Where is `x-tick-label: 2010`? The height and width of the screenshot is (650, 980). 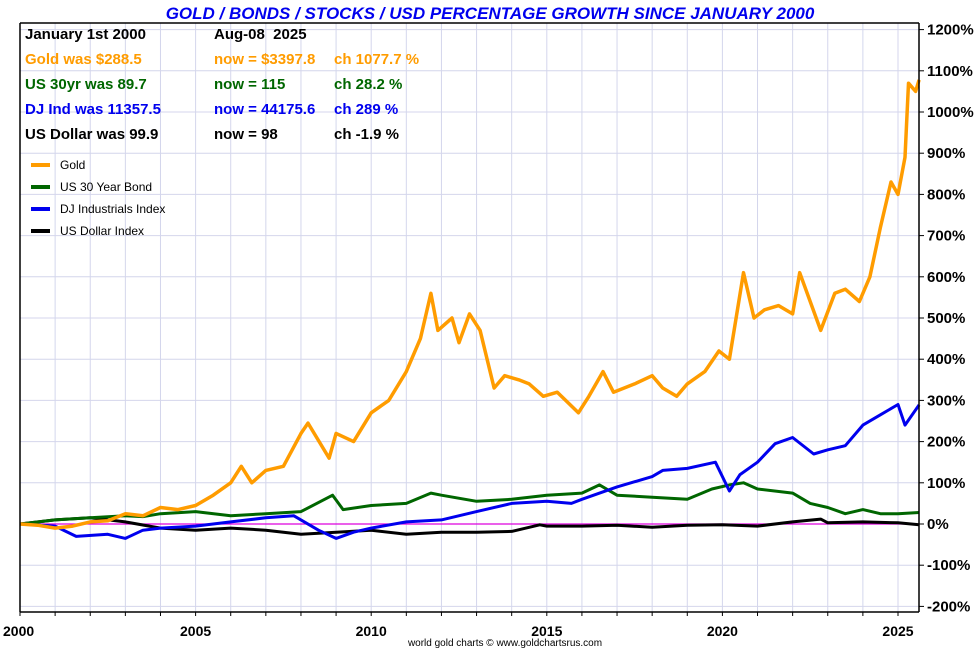
x-tick-label: 2010 is located at coordinates (371, 631).